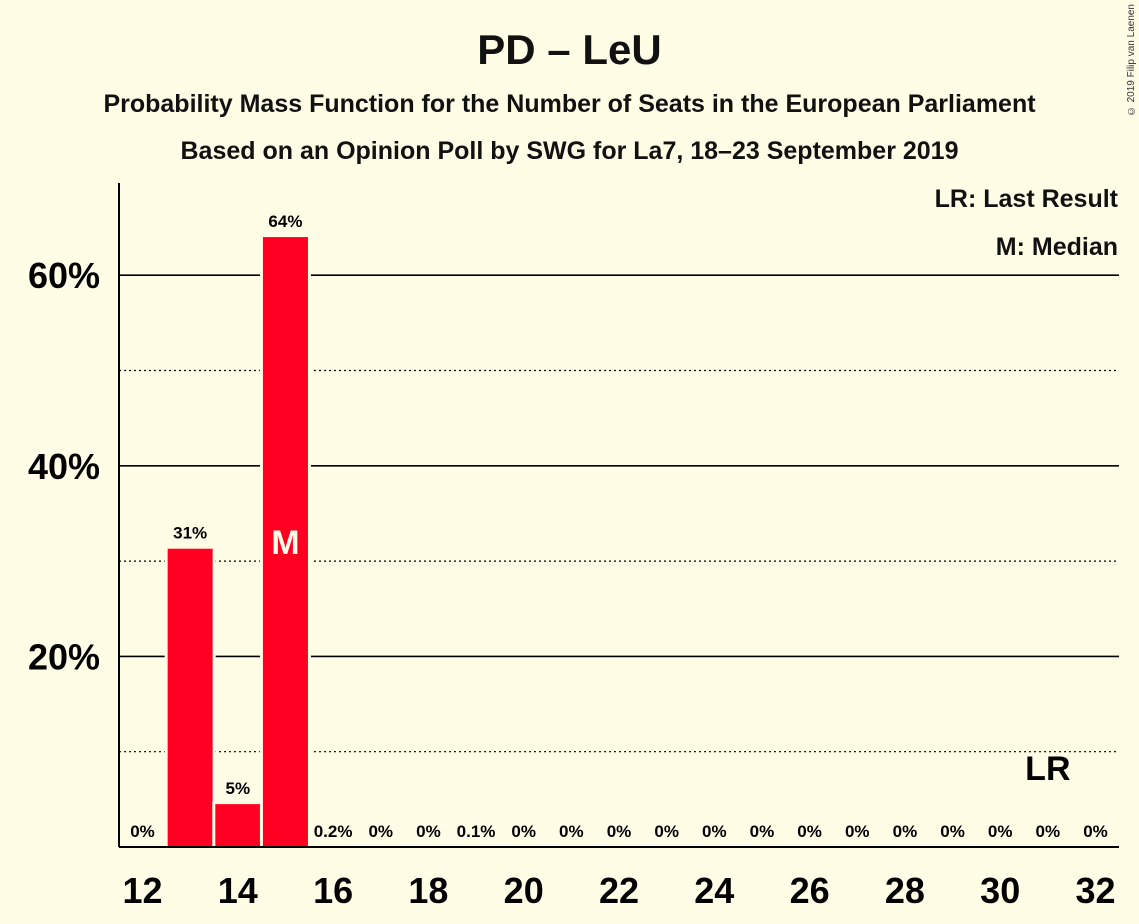  I want to click on x-tick-label: 22, so click(619, 890).